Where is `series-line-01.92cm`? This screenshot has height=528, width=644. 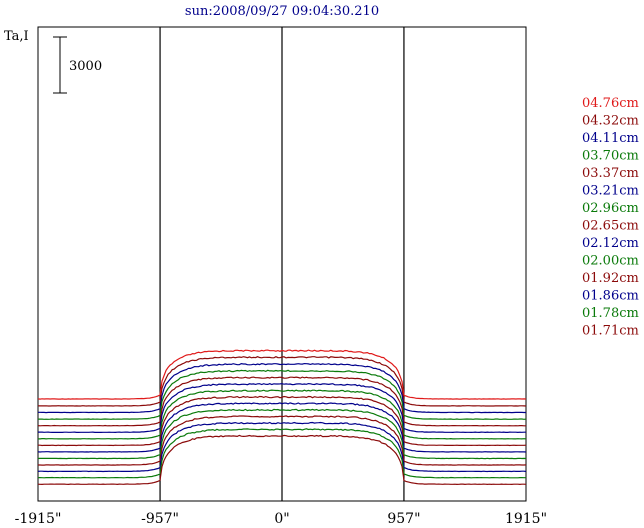 series-line-01.92cm is located at coordinates (282, 440).